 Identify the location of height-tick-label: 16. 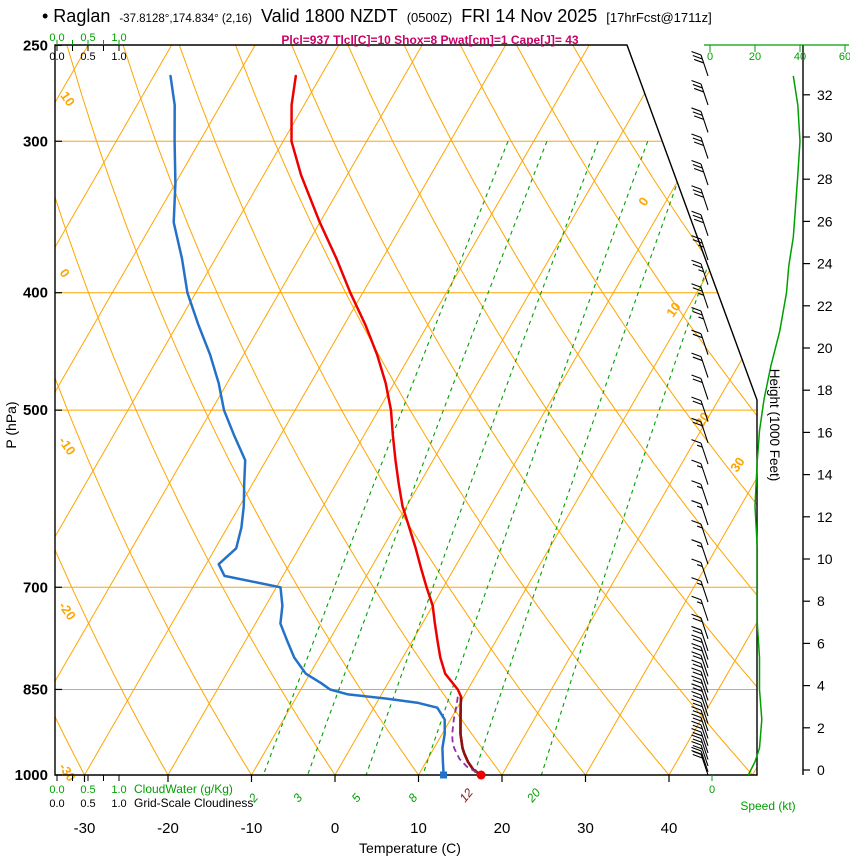
(825, 432).